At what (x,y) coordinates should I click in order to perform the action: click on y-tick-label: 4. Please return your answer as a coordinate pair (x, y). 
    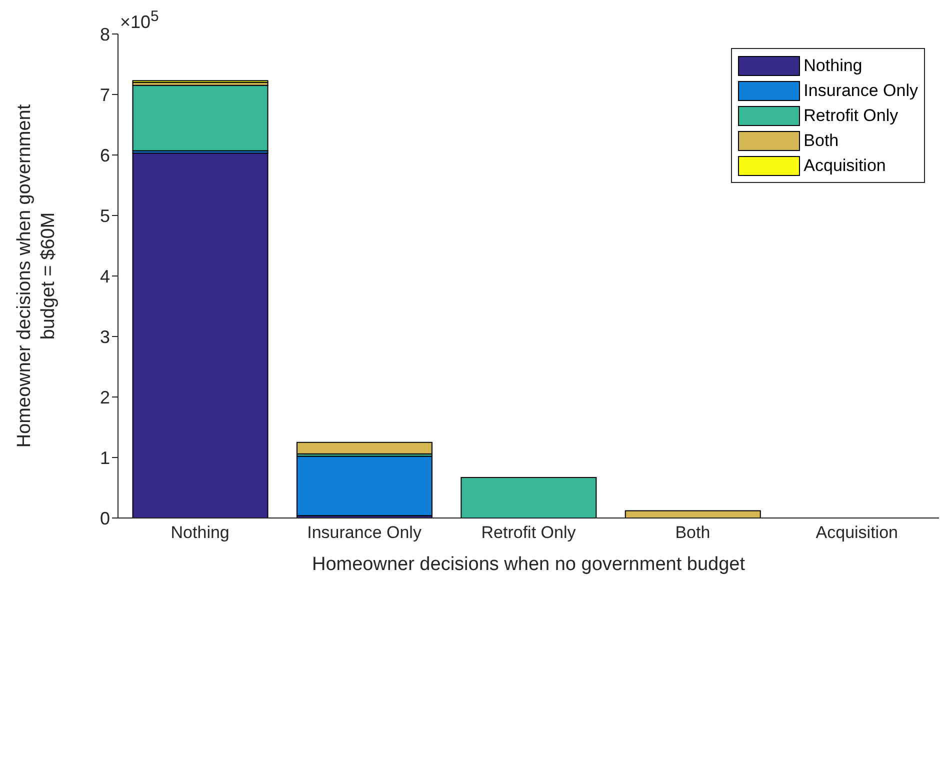
    Looking at the image, I should click on (105, 276).